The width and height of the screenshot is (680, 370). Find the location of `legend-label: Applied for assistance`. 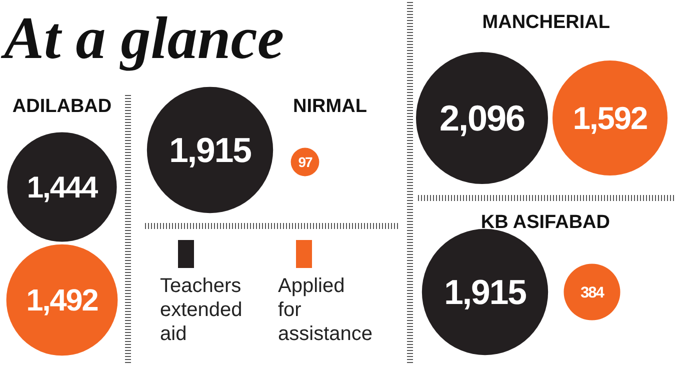

legend-label: Applied for assistance is located at coordinates (325, 310).